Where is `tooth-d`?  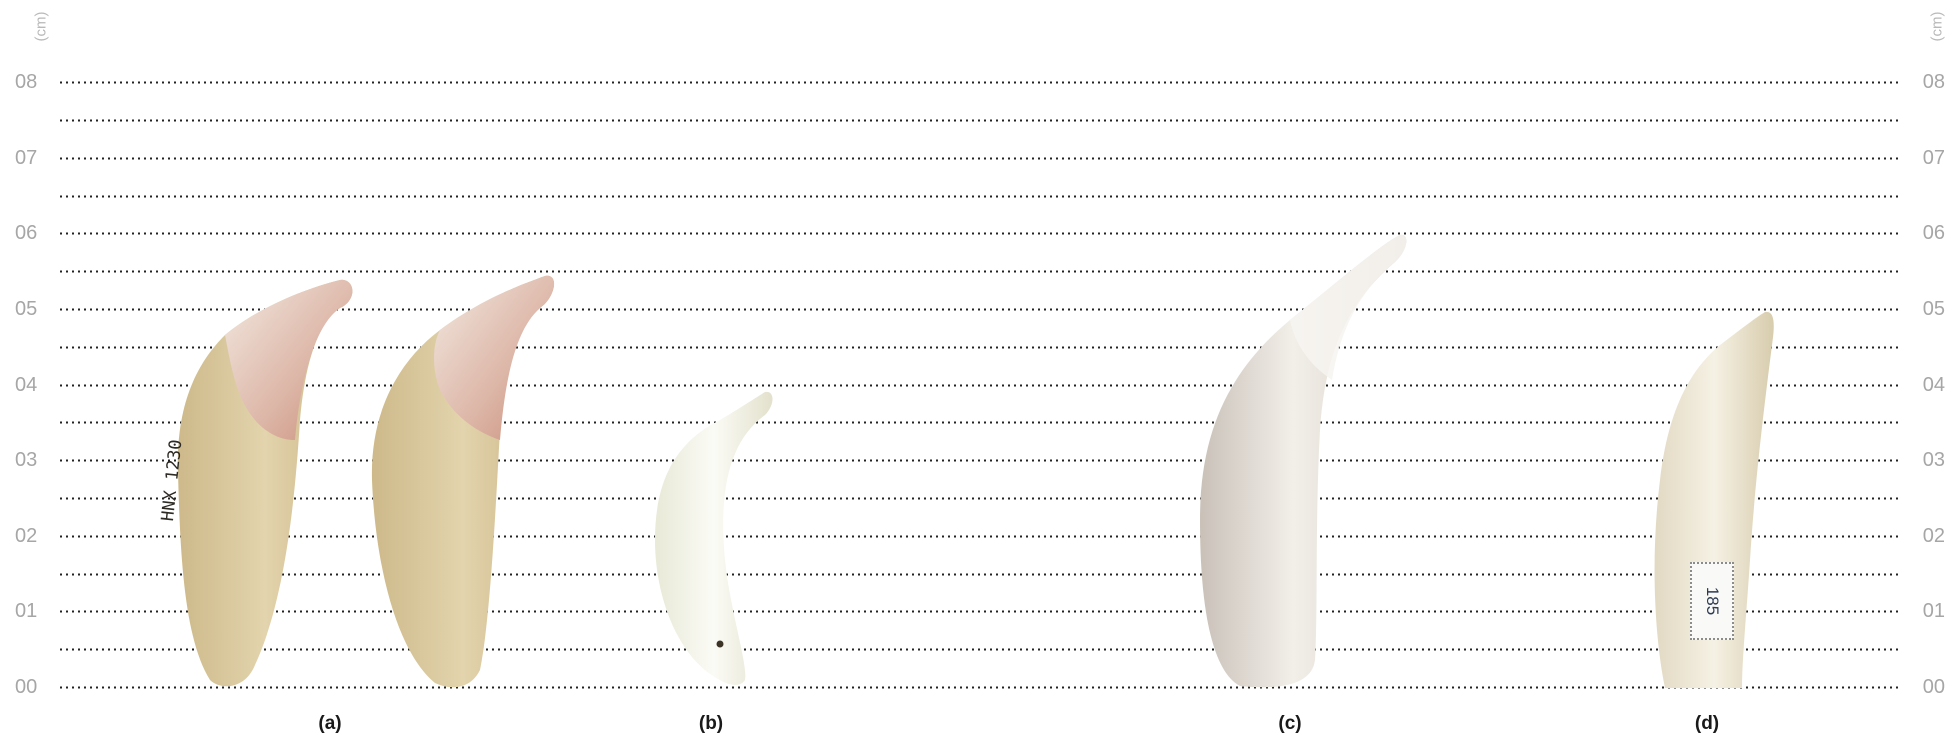 tooth-d is located at coordinates (1714, 499).